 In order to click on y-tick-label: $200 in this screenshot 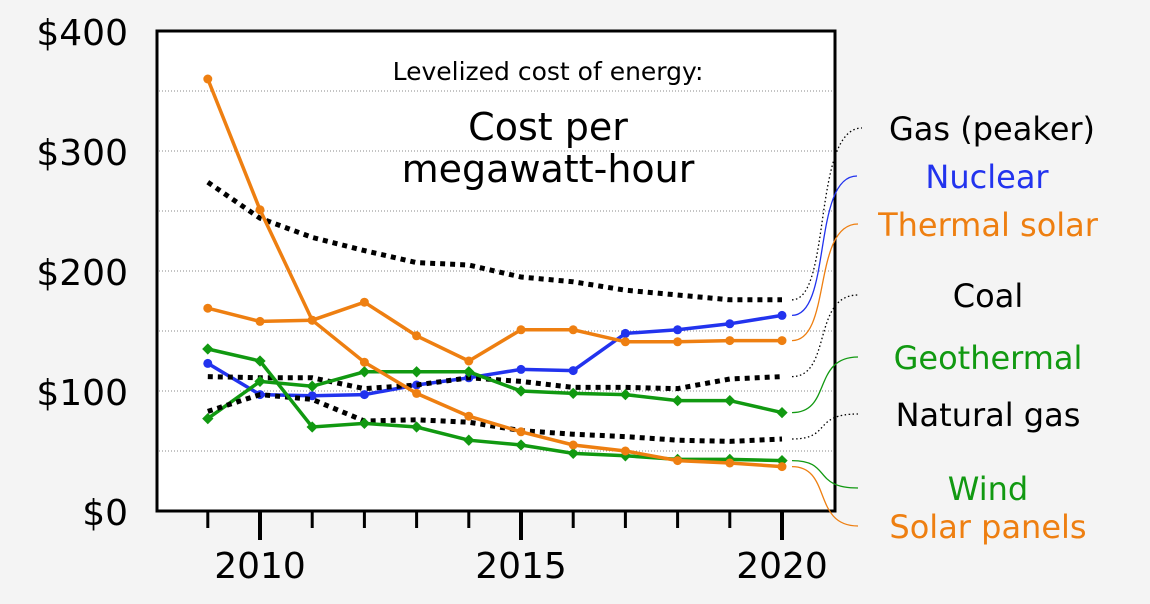, I will do `click(82, 273)`.